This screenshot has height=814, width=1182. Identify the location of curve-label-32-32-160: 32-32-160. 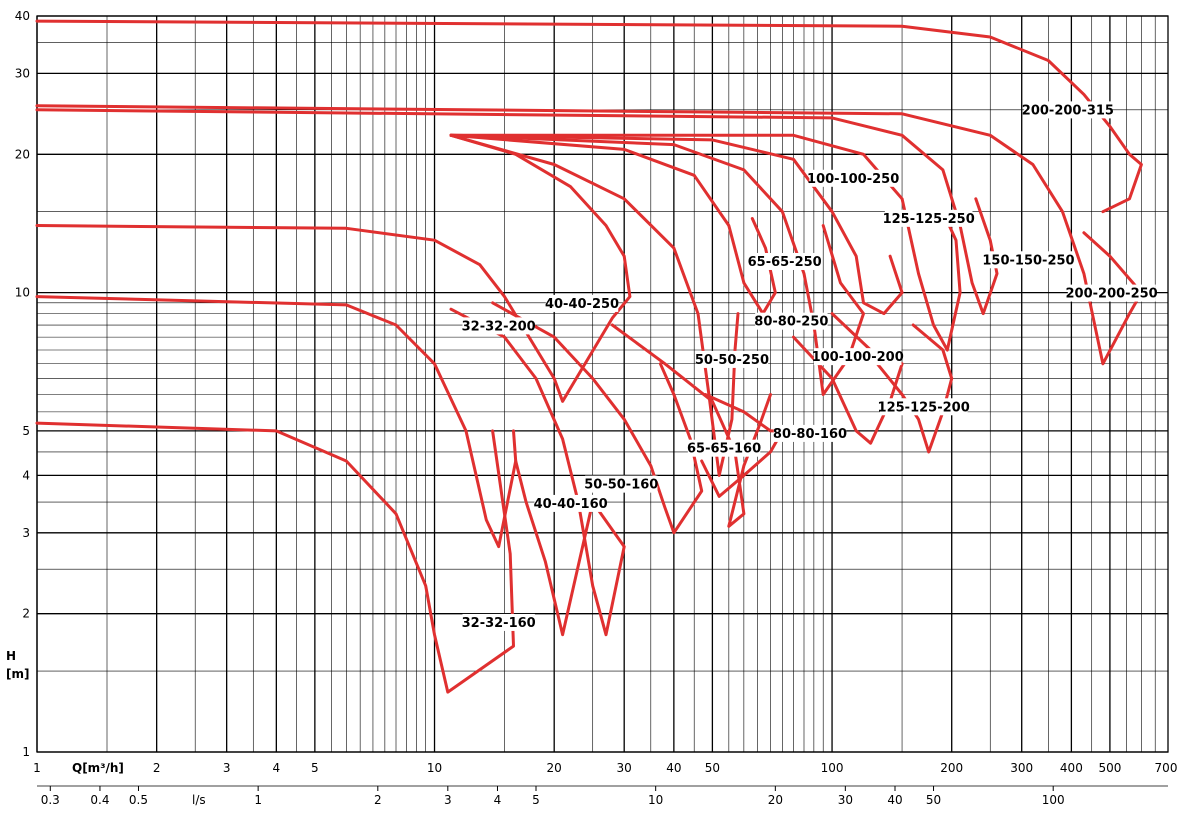
(499, 623).